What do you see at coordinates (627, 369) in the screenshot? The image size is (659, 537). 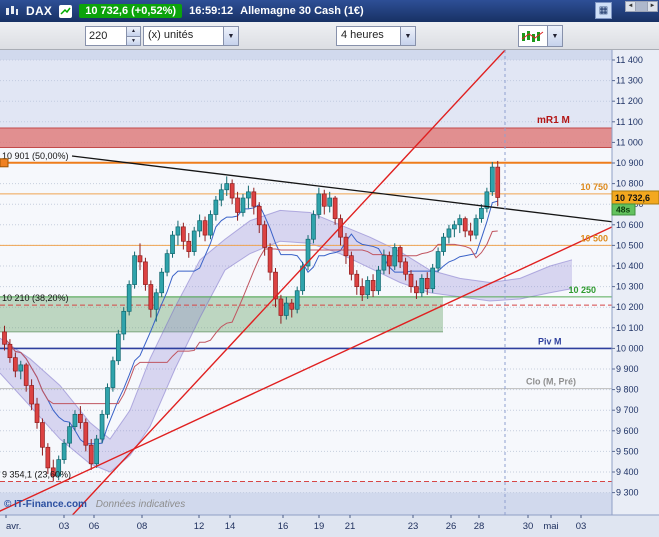 I see `svg-text: 9 900` at bounding box center [627, 369].